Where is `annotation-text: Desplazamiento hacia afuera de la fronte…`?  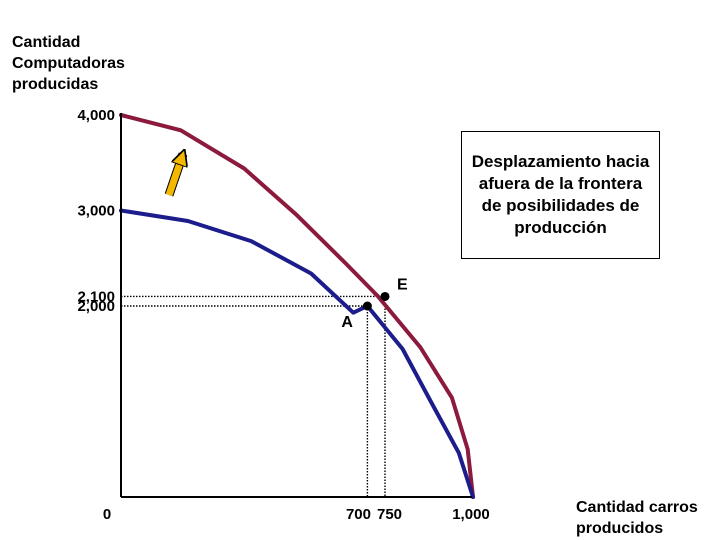 annotation-text: Desplazamiento hacia afuera de la fronte… is located at coordinates (560, 194).